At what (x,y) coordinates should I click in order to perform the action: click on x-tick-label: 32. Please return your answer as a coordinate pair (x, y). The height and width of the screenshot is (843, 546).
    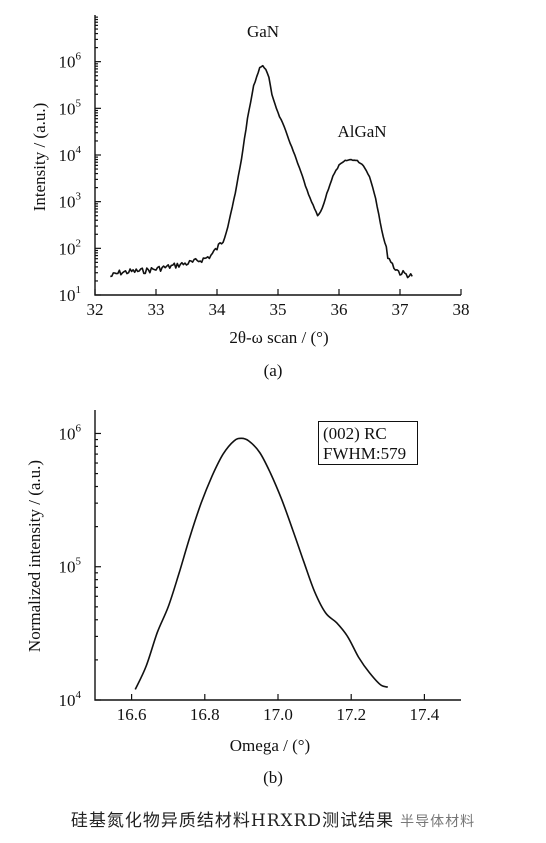
    Looking at the image, I should click on (95, 309).